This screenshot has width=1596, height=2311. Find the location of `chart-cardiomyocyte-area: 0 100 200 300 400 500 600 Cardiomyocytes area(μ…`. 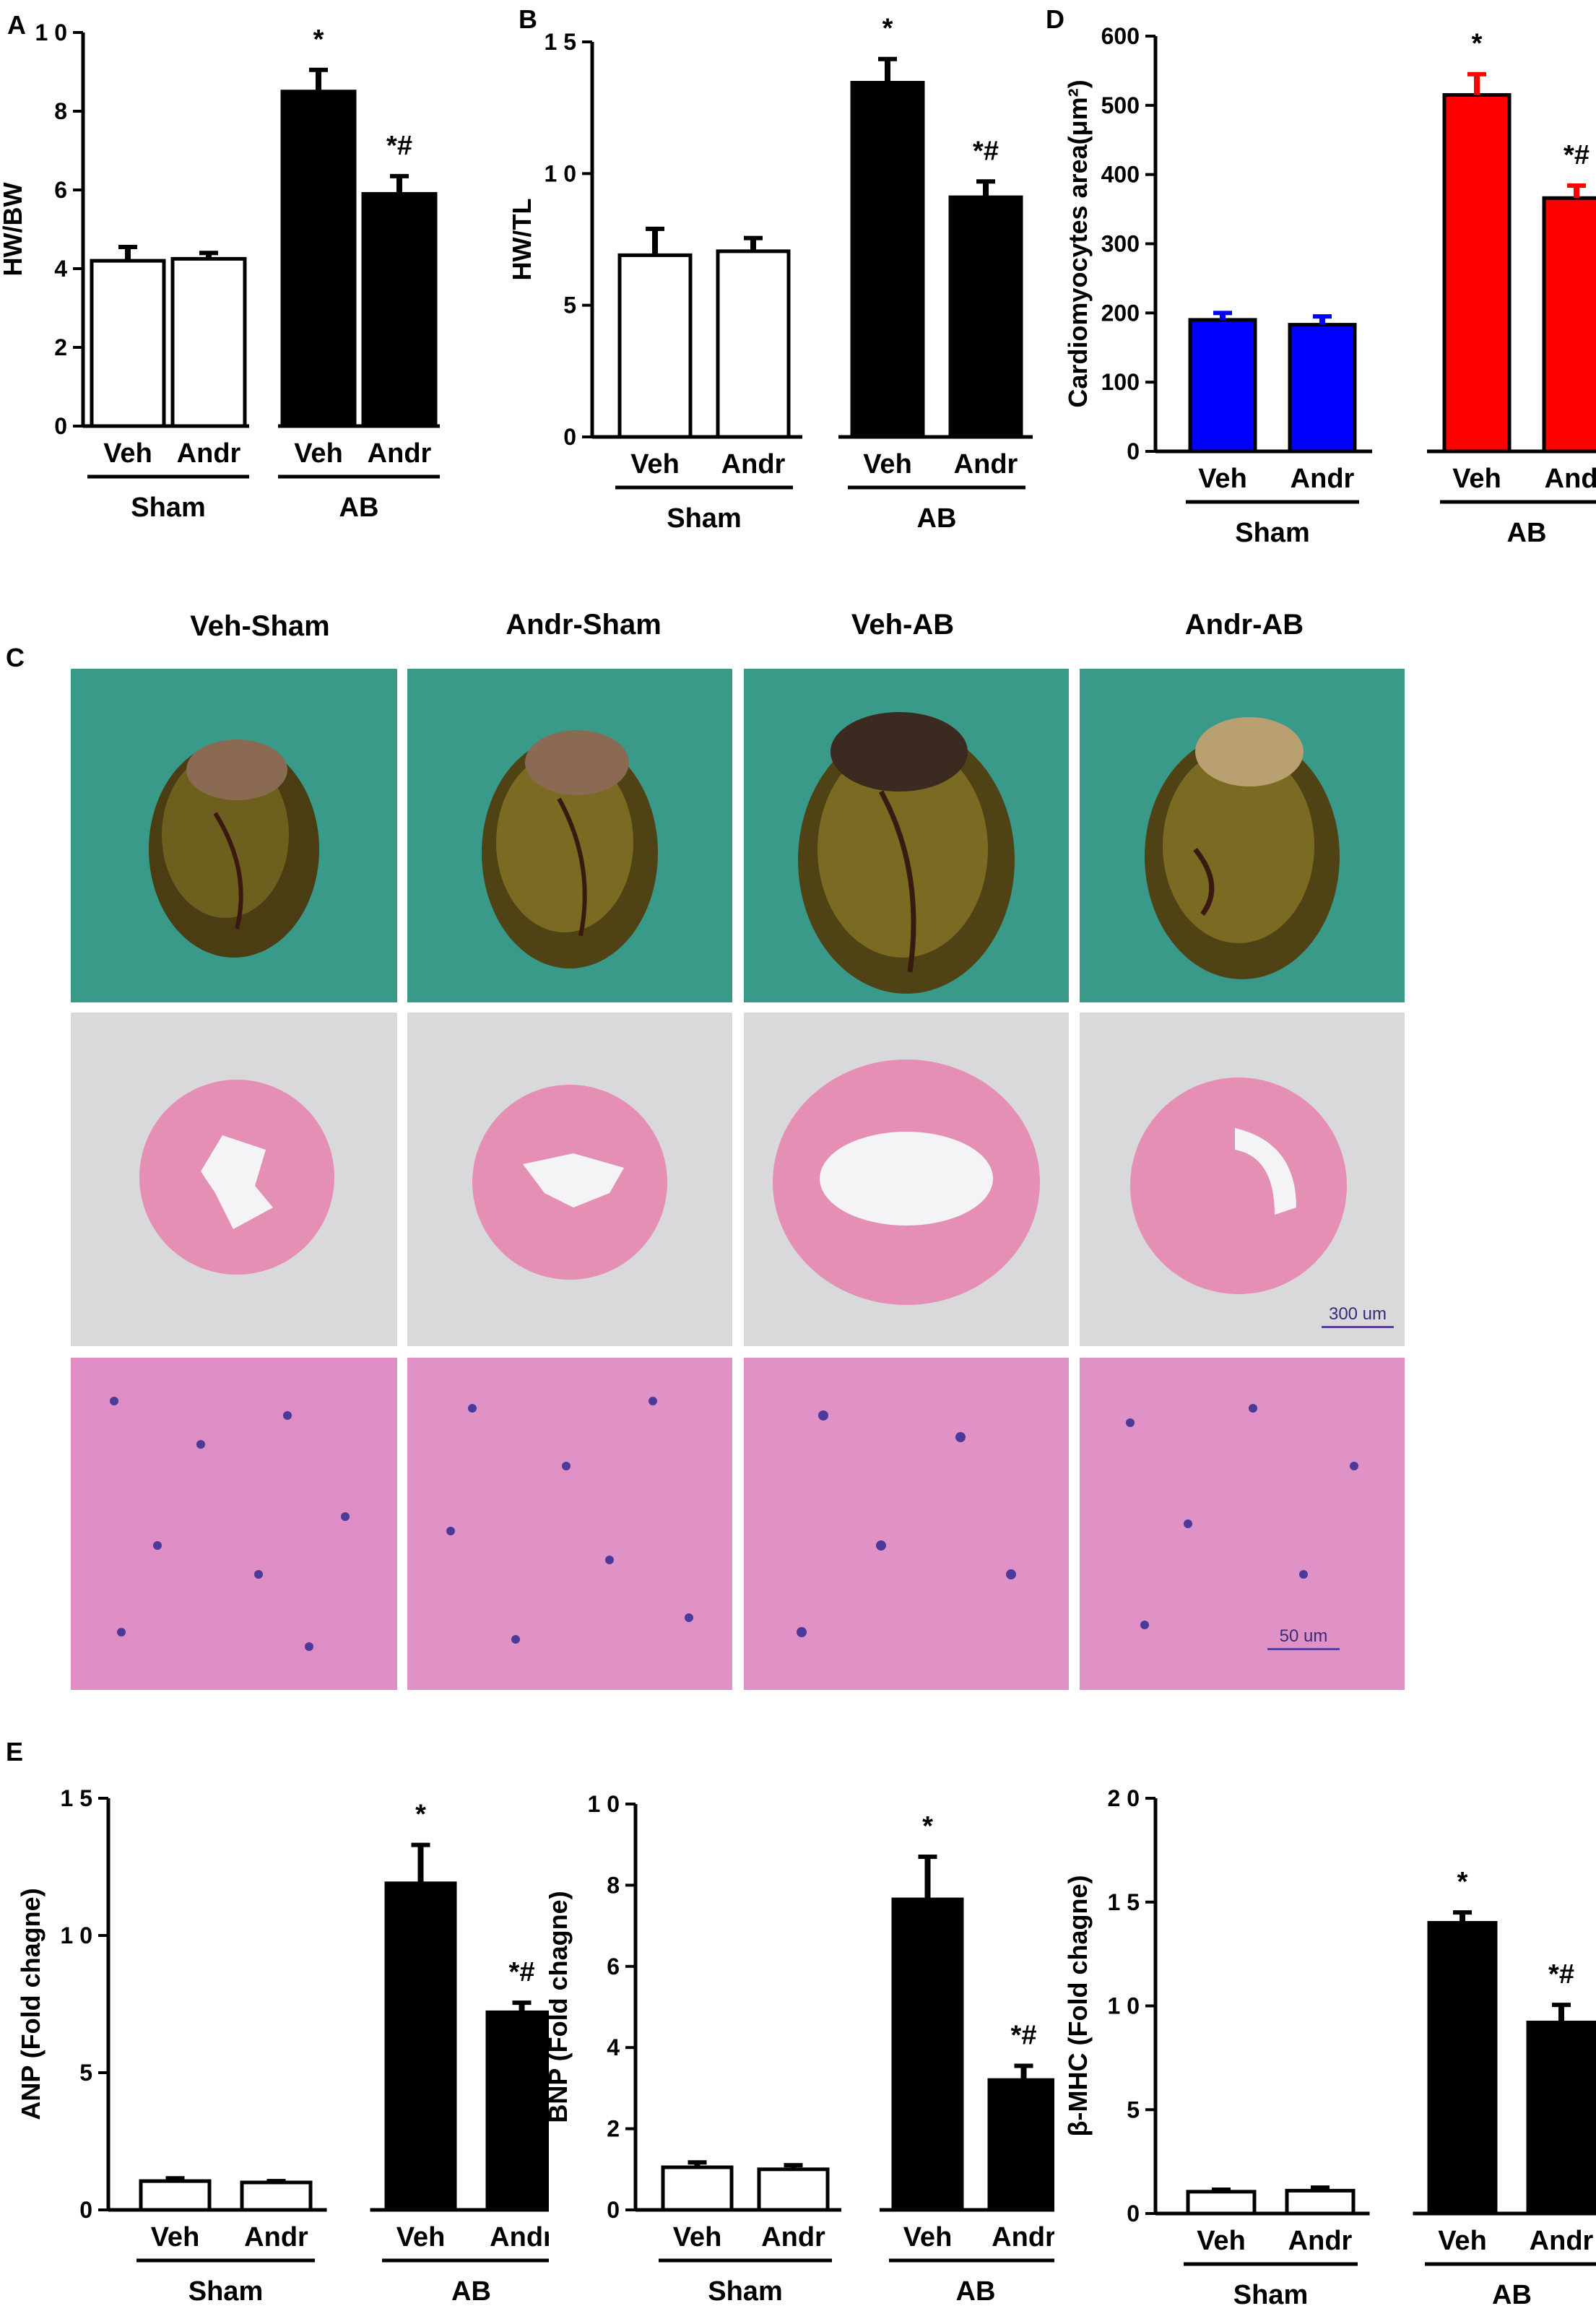

chart-cardiomyocyte-area: 0 100 200 300 400 500 600 Cardiomyocytes area(μ… is located at coordinates (1329, 285).